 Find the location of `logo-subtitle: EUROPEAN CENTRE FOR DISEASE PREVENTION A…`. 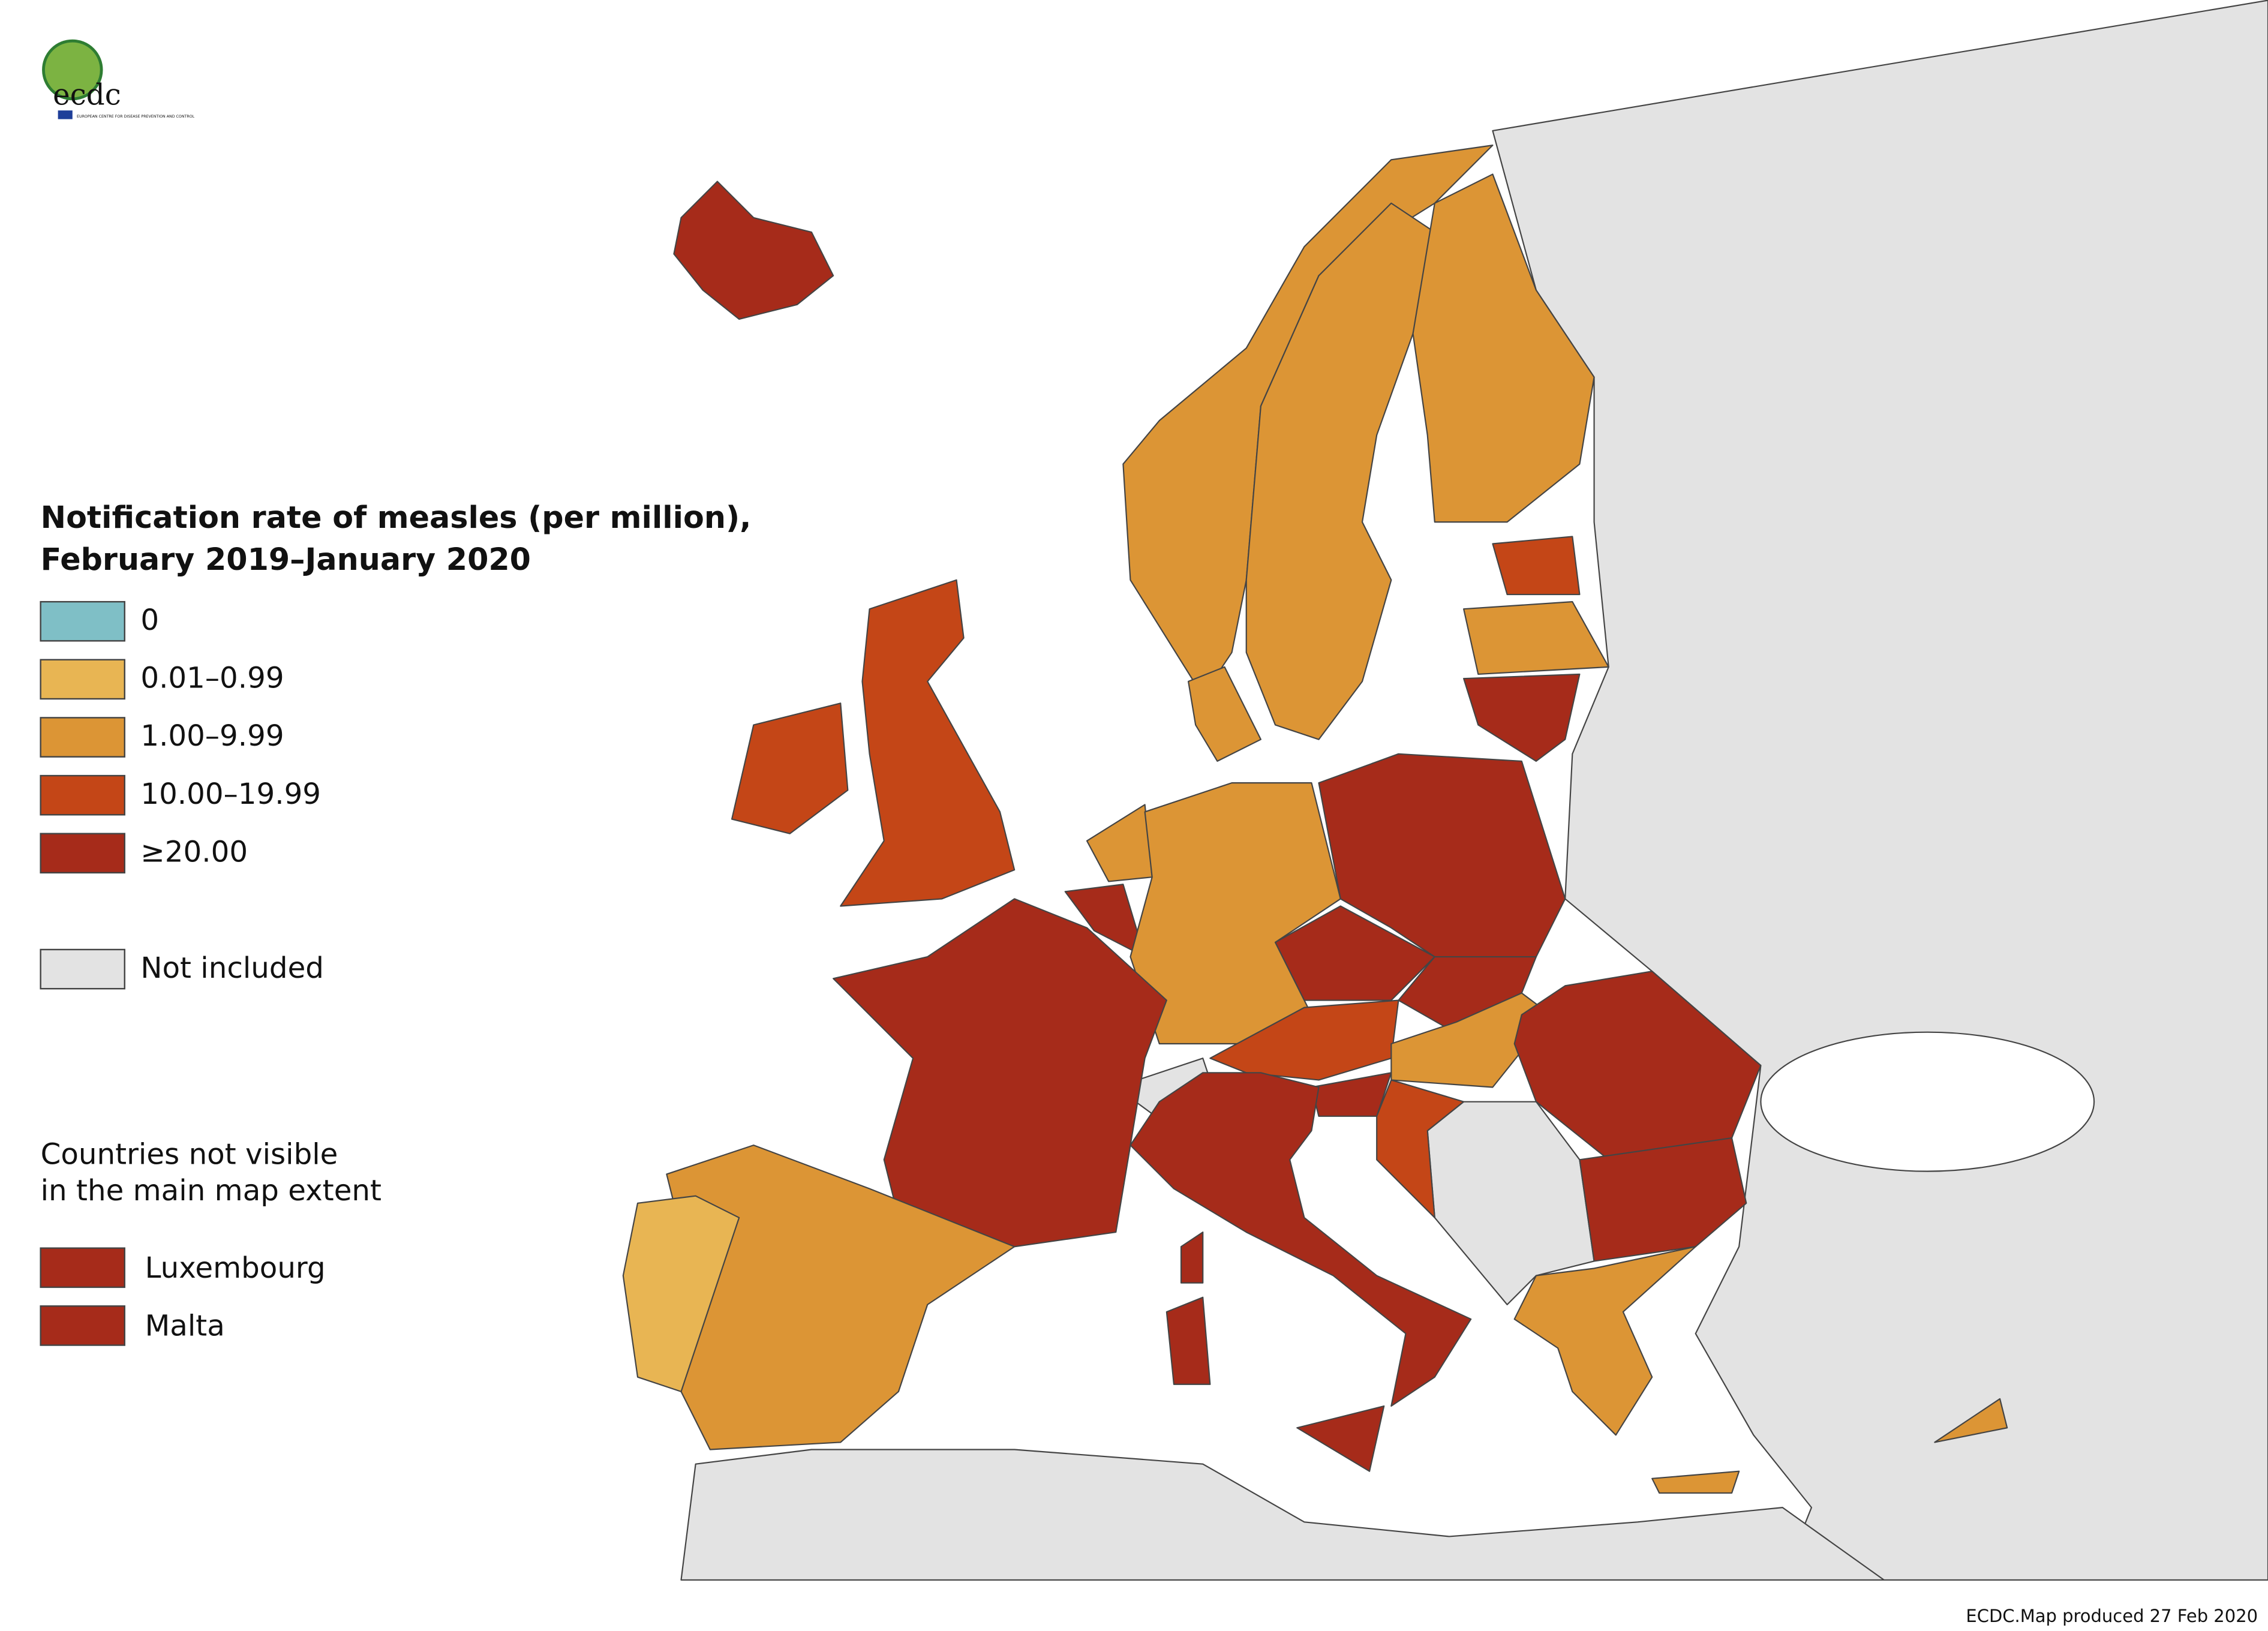

logo-subtitle: EUROPEAN CENTRE FOR DISEASE PREVENTION A… is located at coordinates (136, 117).